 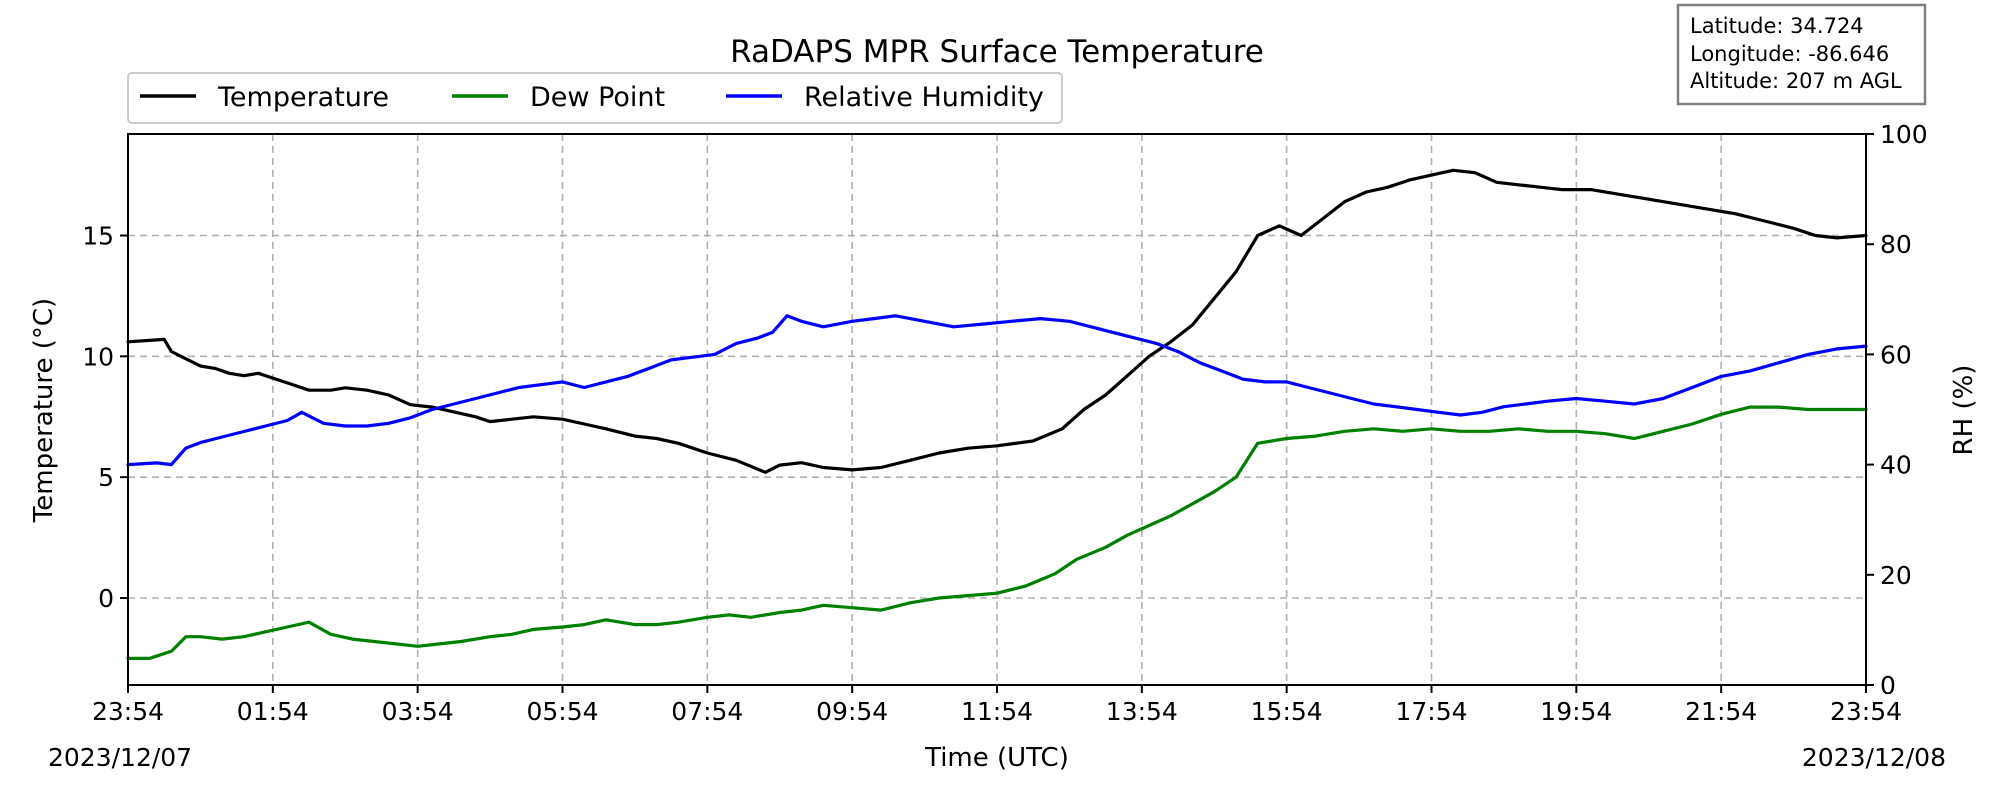 I want to click on x-tick-label: 19:54, so click(x=1576, y=711).